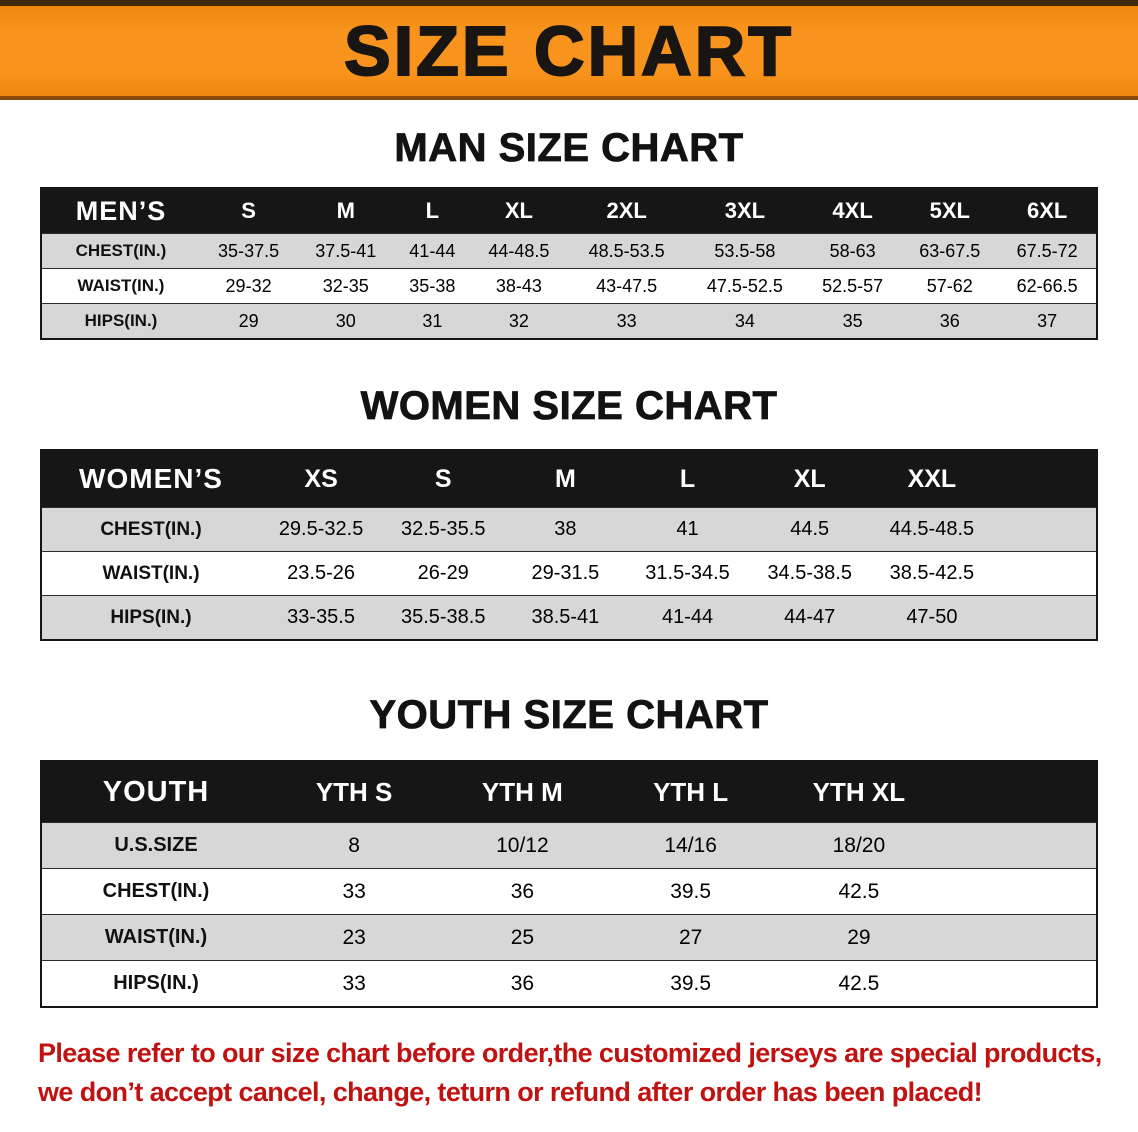 Image resolution: width=1138 pixels, height=1132 pixels. I want to click on size-value-cell: 57-62, so click(949, 285).